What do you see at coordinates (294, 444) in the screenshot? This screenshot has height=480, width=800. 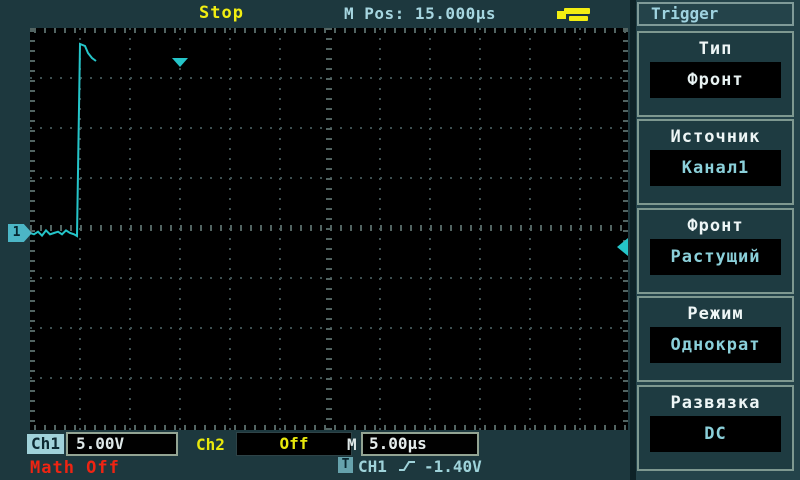 I see `ch2-state-readout: Off` at bounding box center [294, 444].